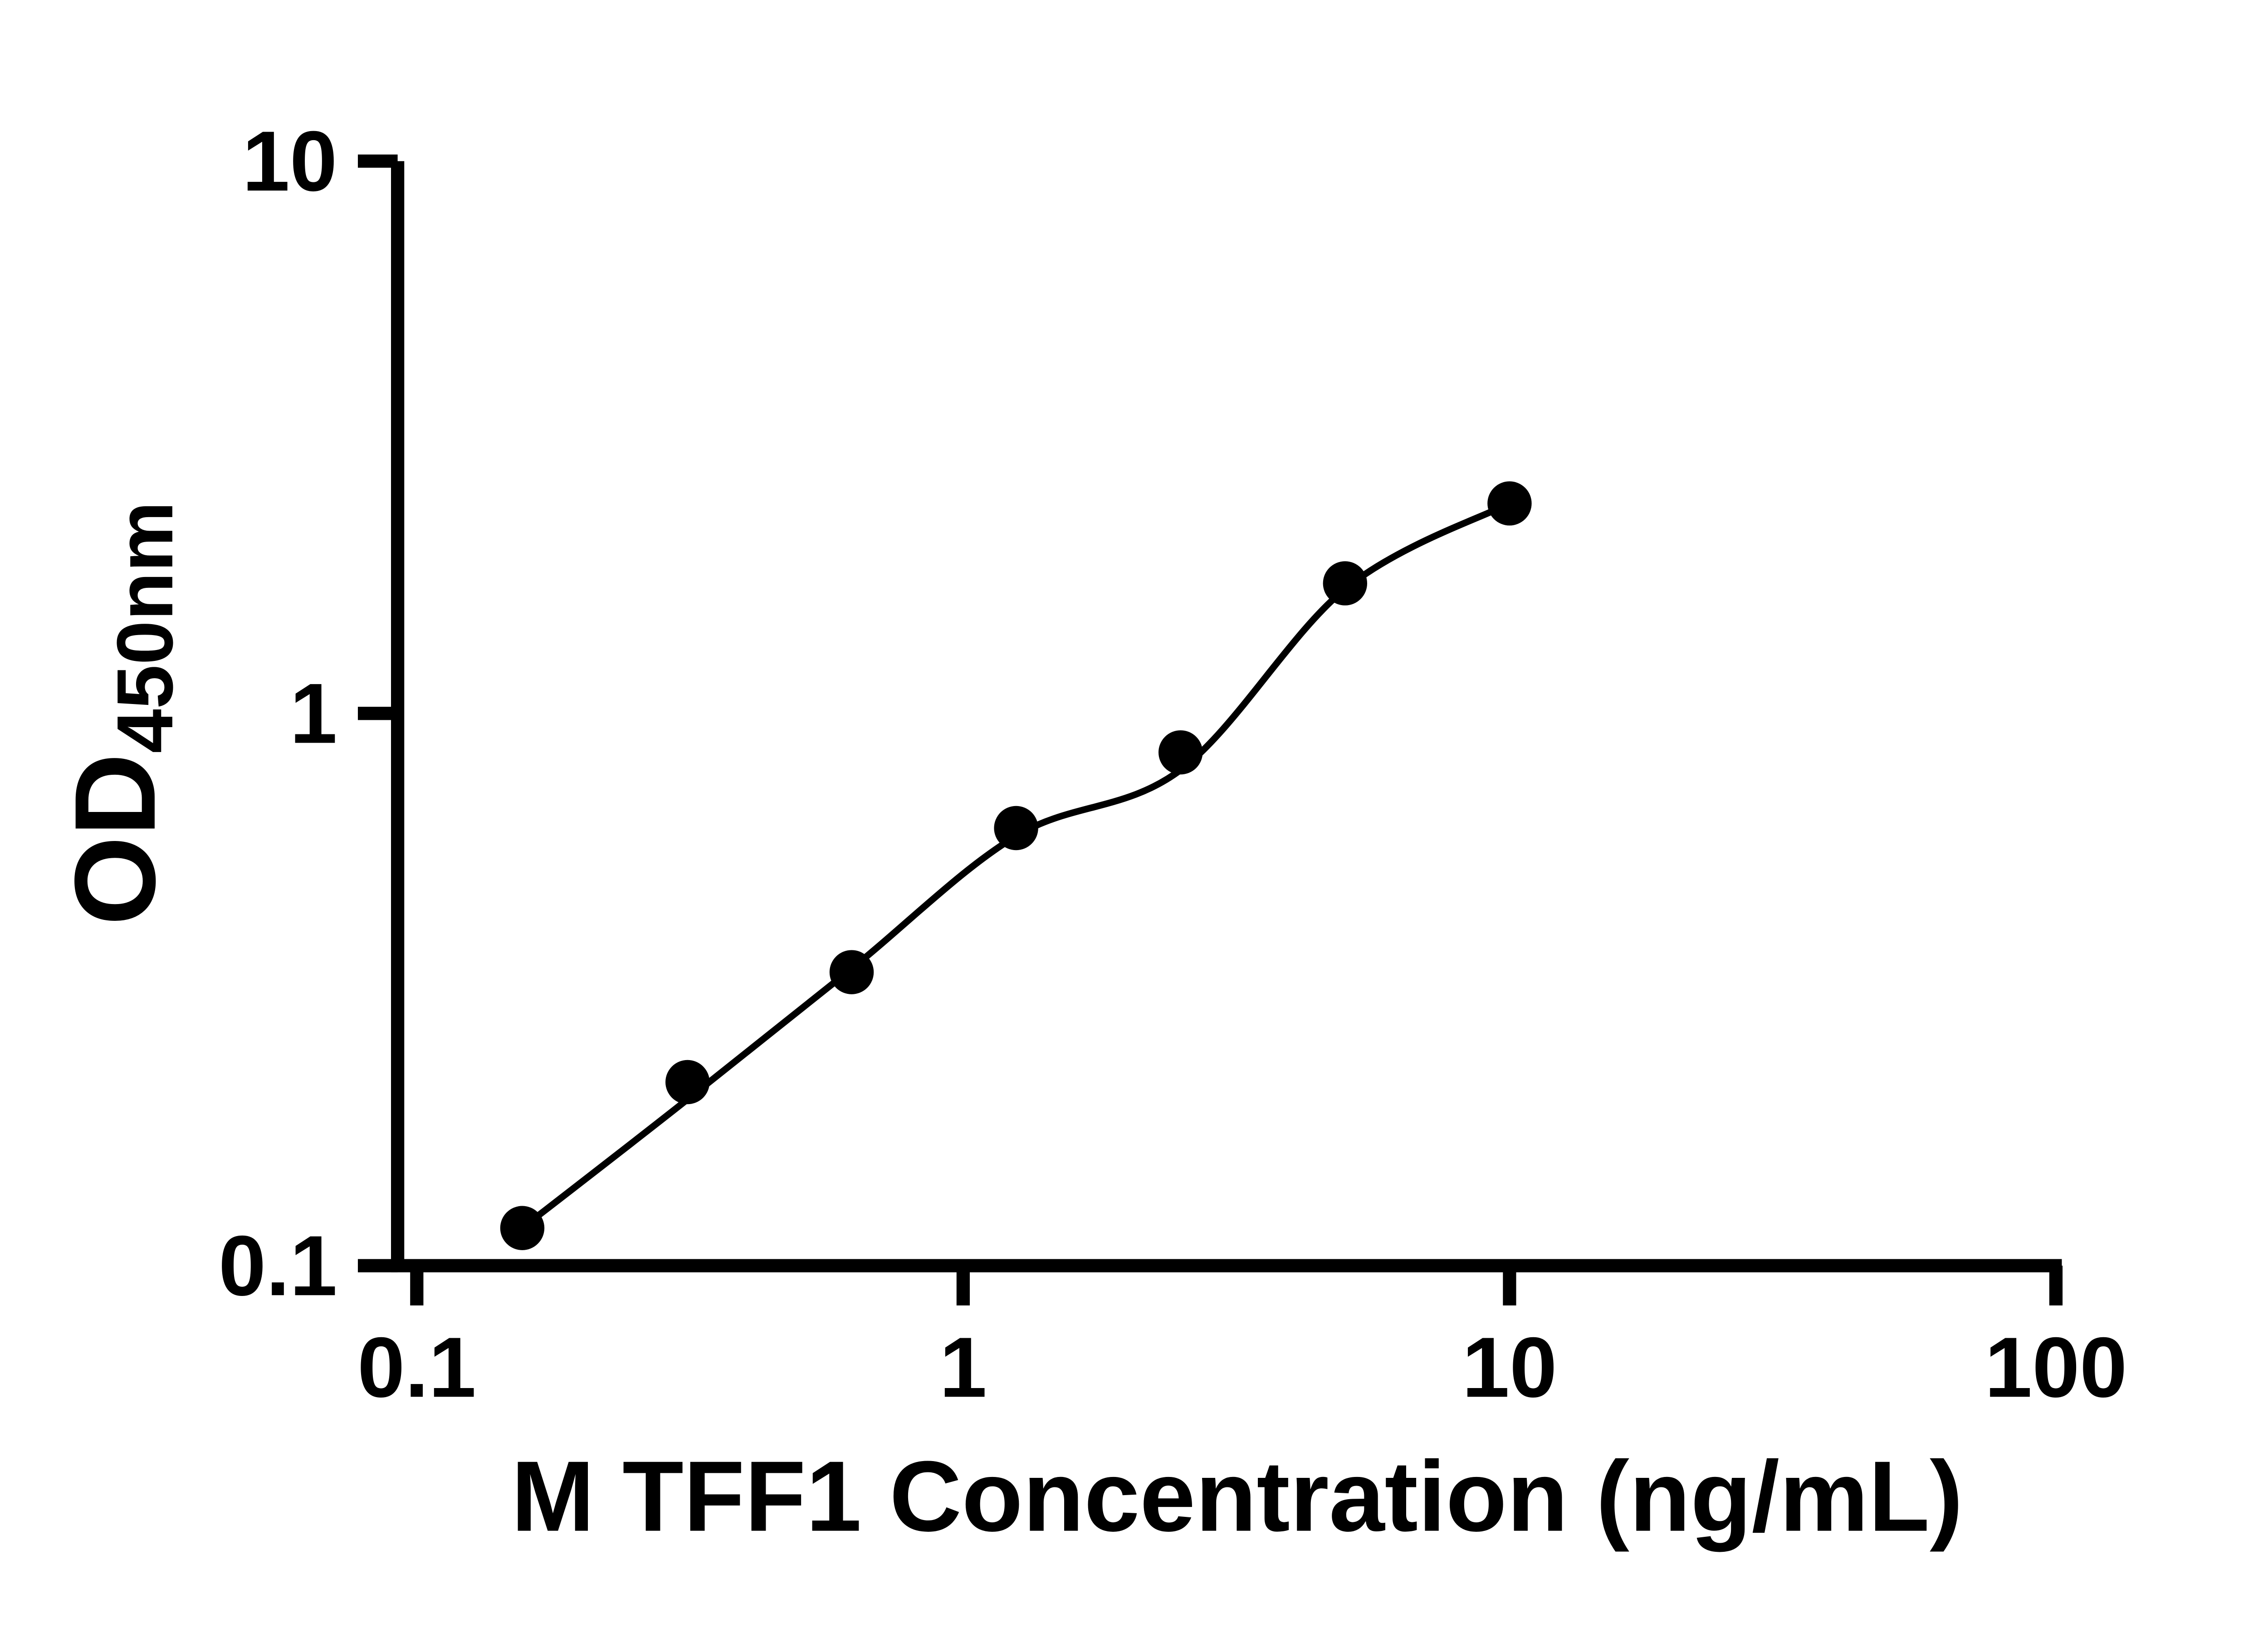  What do you see at coordinates (2056, 1367) in the screenshot?
I see `x-tick-label: 100` at bounding box center [2056, 1367].